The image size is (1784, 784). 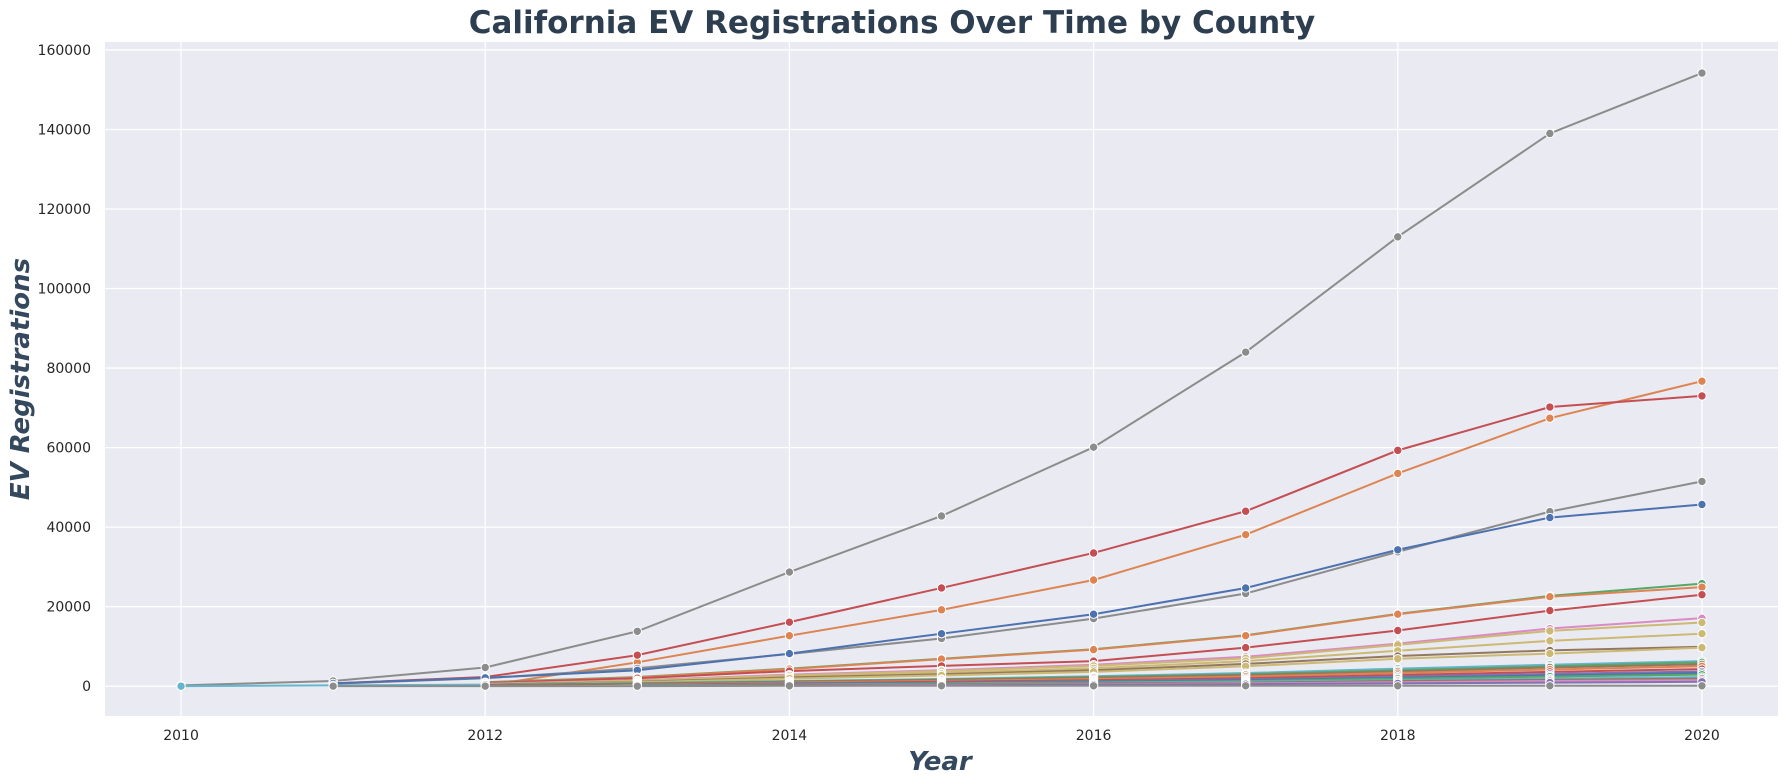 What do you see at coordinates (21, 379) in the screenshot?
I see `y-axis-label: EV Registrations` at bounding box center [21, 379].